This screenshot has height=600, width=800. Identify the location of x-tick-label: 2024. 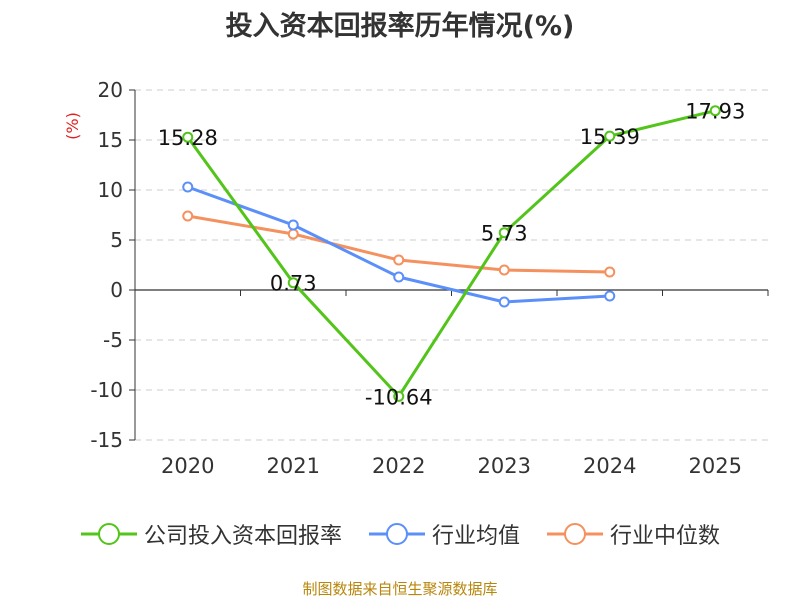
(609, 466).